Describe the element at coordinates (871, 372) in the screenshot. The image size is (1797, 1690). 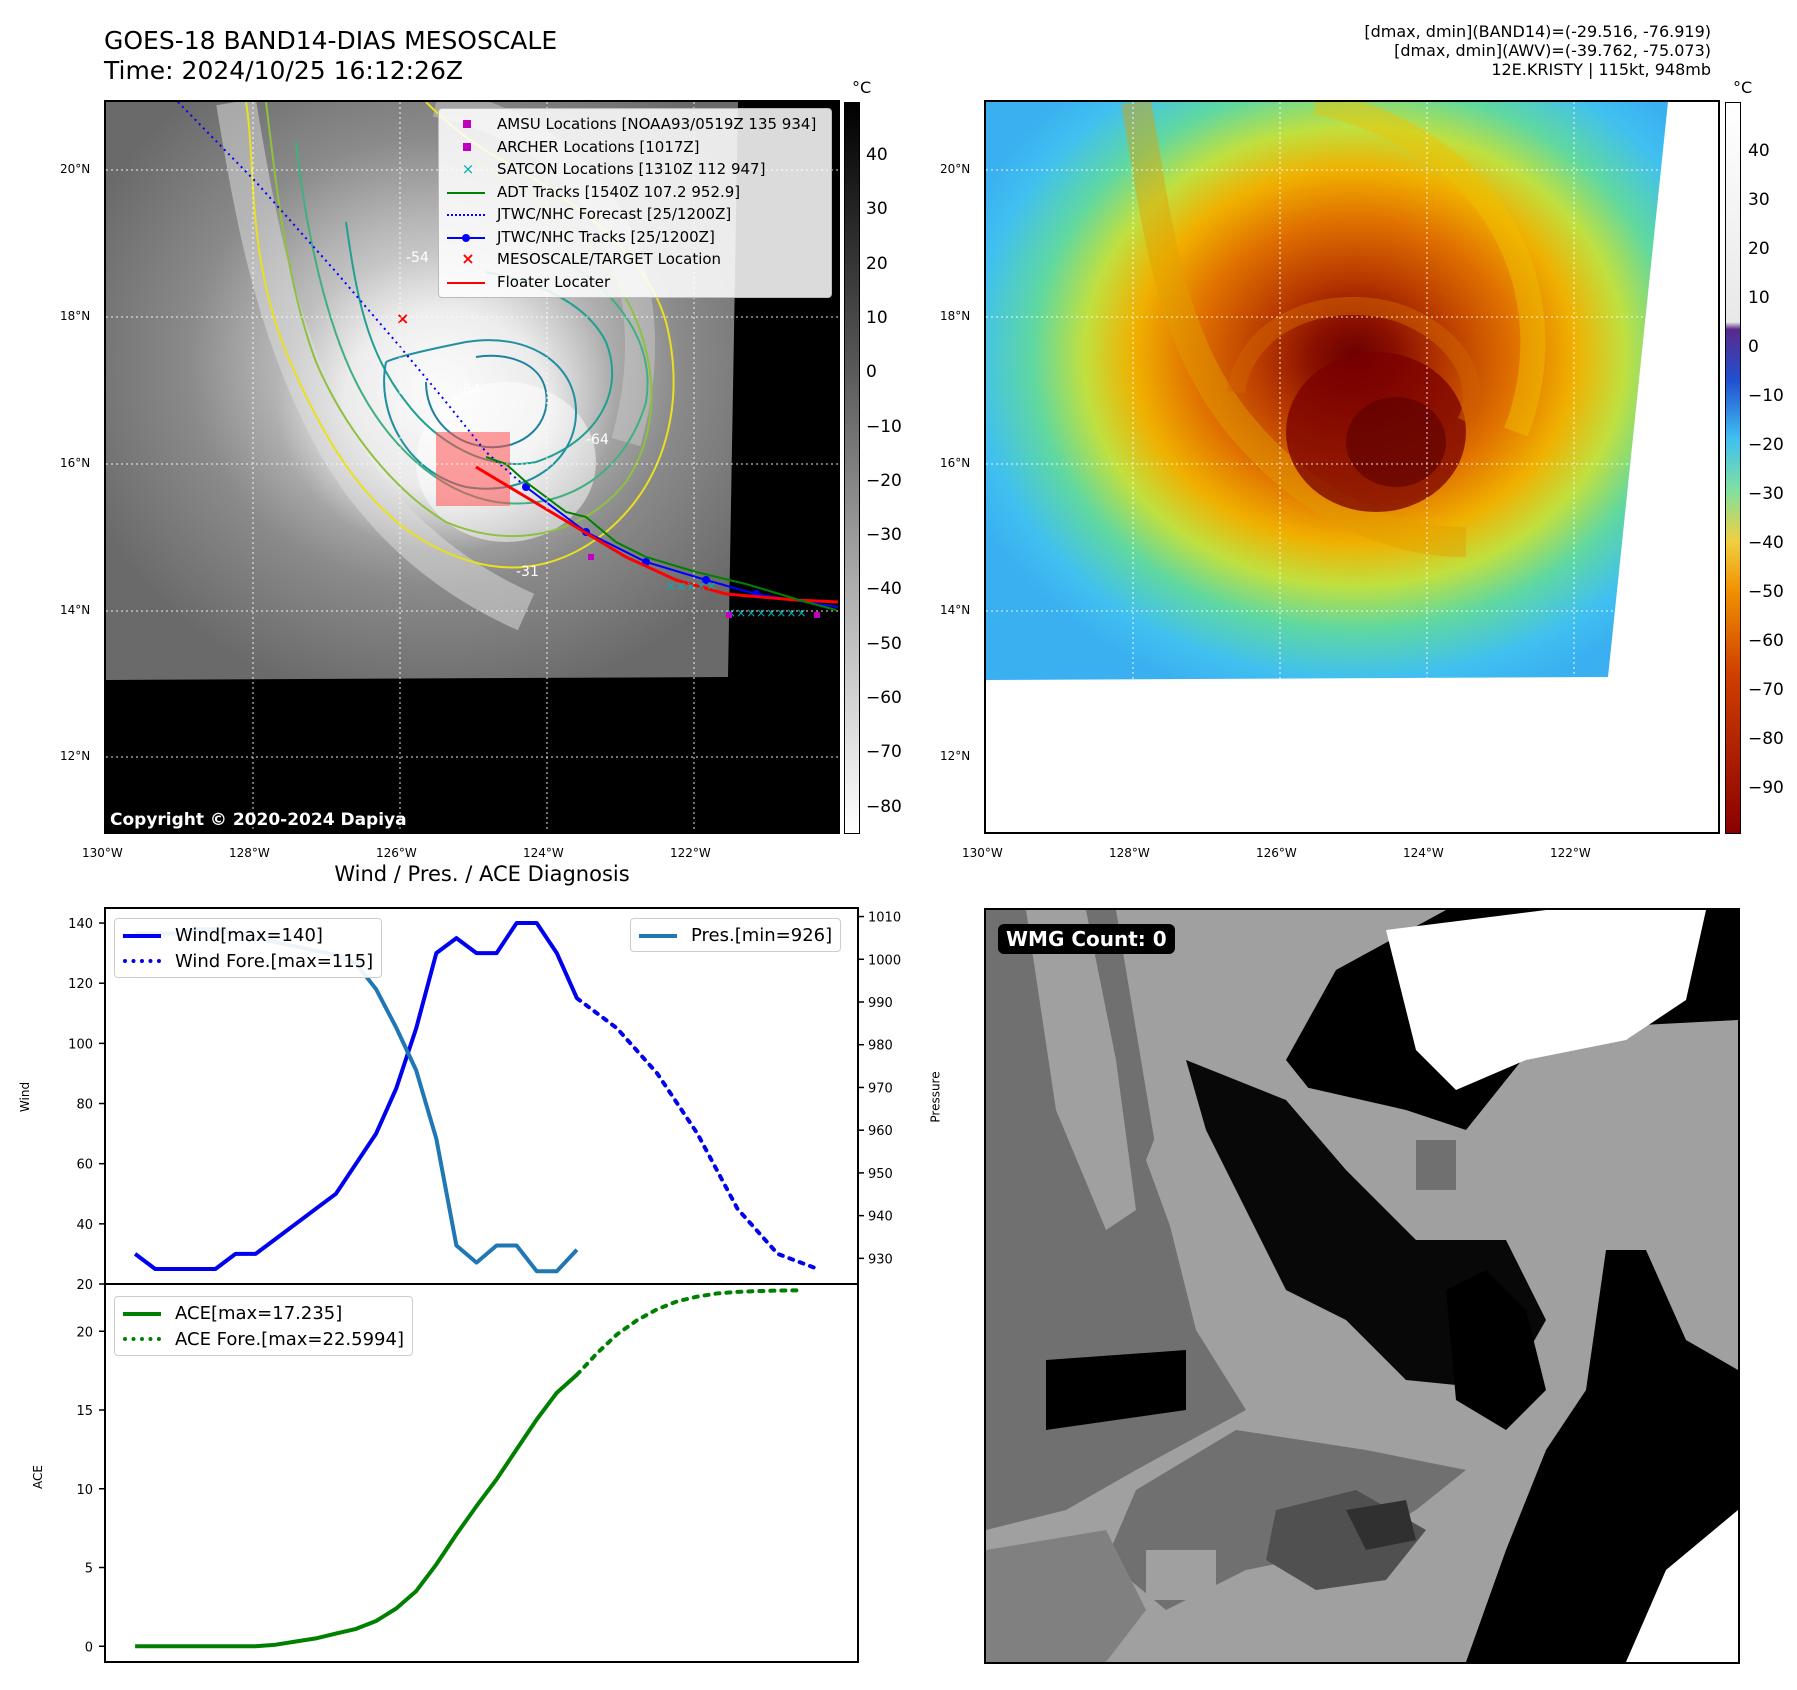
I see `colorbar-gray-tick: 0` at that location.